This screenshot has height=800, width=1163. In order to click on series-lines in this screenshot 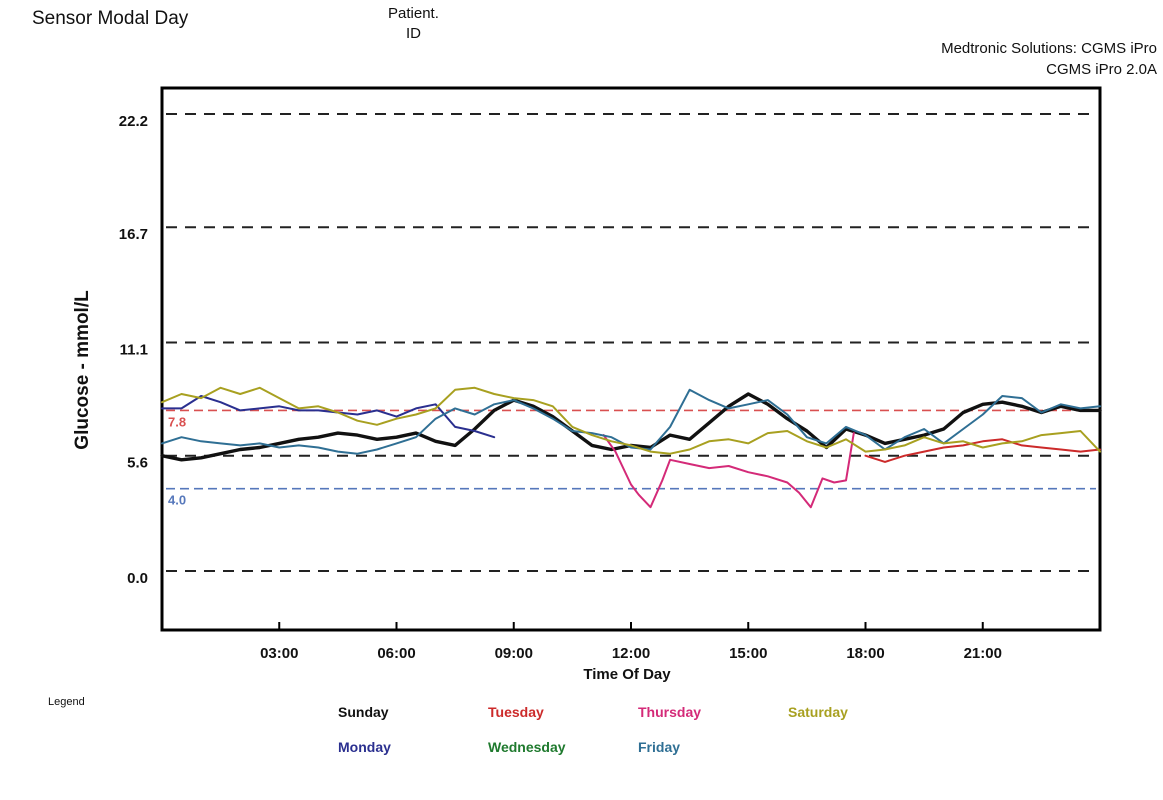, I will do `click(631, 447)`.